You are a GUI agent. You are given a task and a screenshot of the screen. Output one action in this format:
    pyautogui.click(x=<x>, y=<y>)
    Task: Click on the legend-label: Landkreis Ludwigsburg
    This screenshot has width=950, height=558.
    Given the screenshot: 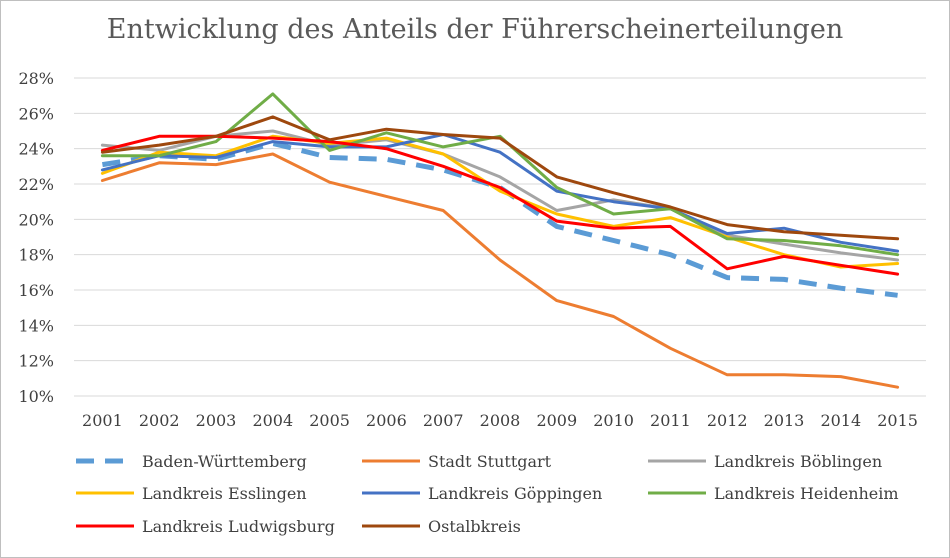 What is the action you would take?
    pyautogui.click(x=238, y=526)
    